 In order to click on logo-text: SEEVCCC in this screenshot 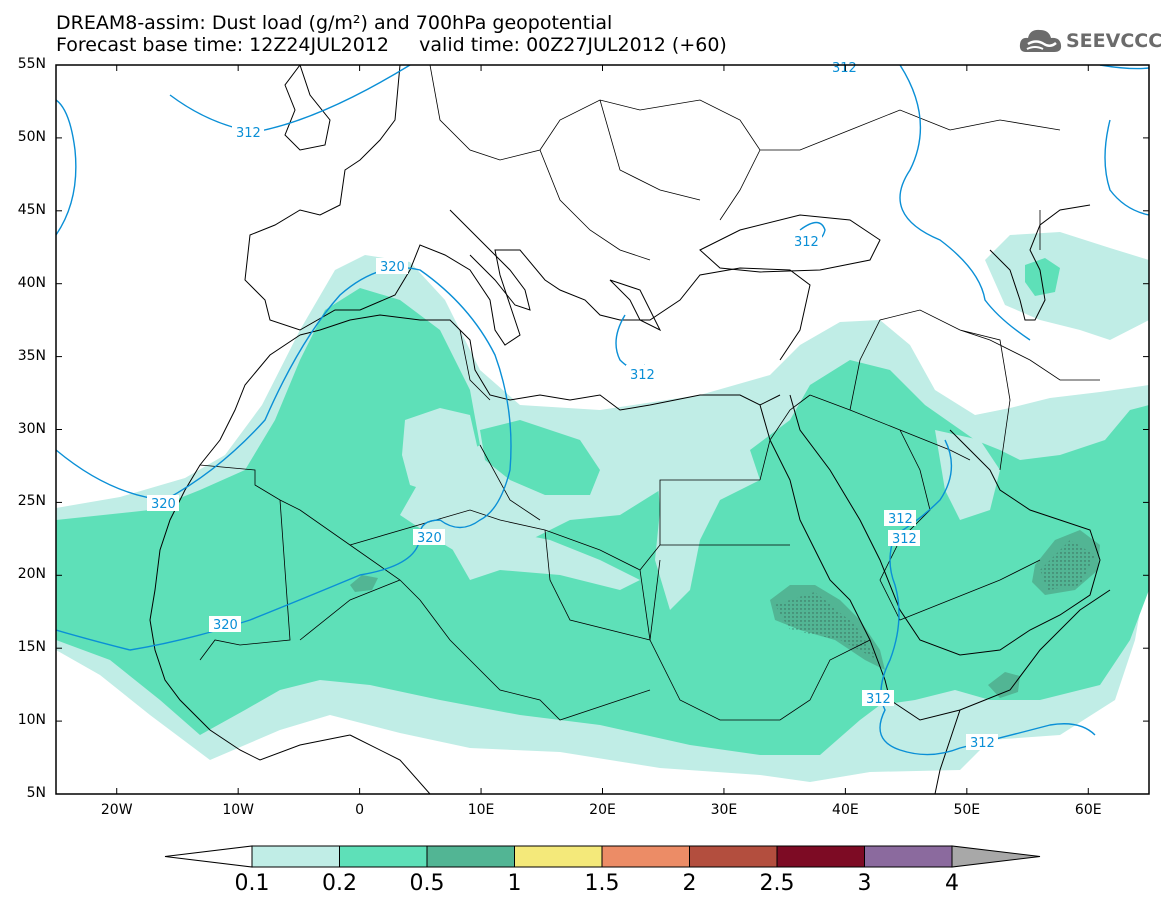, I will do `click(1114, 41)`.